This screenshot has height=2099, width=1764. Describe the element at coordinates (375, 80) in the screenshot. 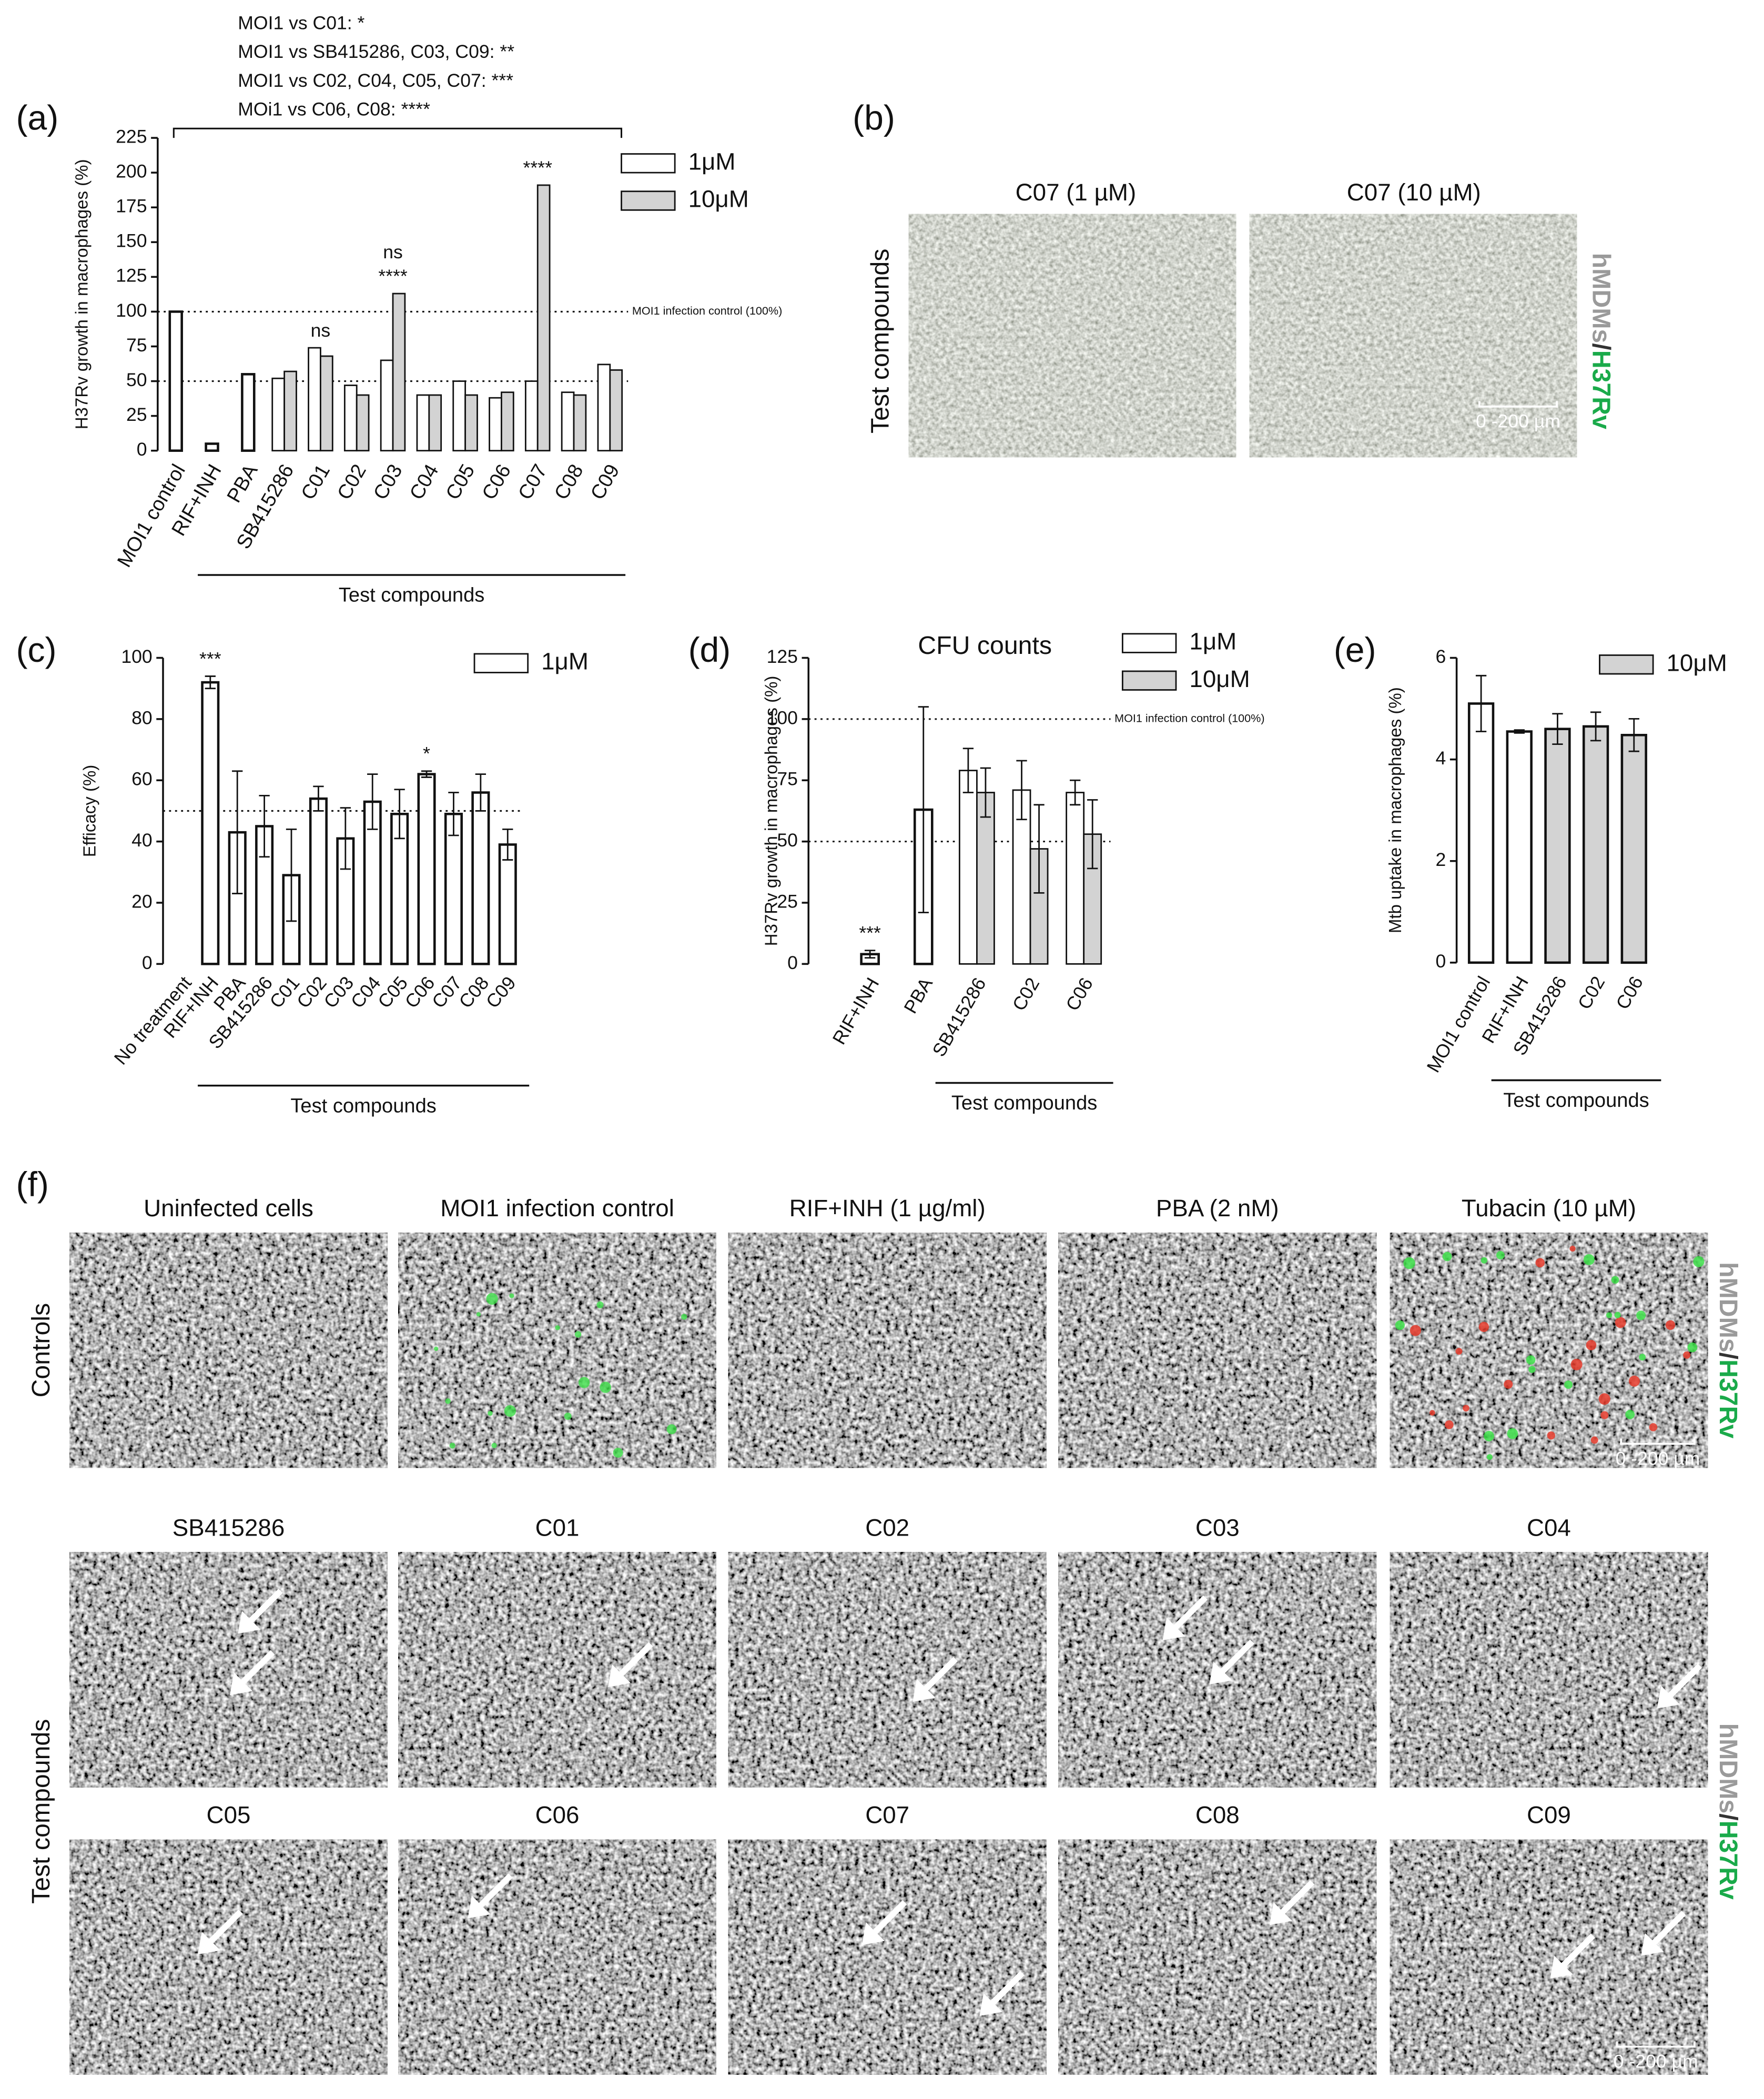

I see `stat-note: MOI1 vs C02, C04, C05, C07: ***` at that location.